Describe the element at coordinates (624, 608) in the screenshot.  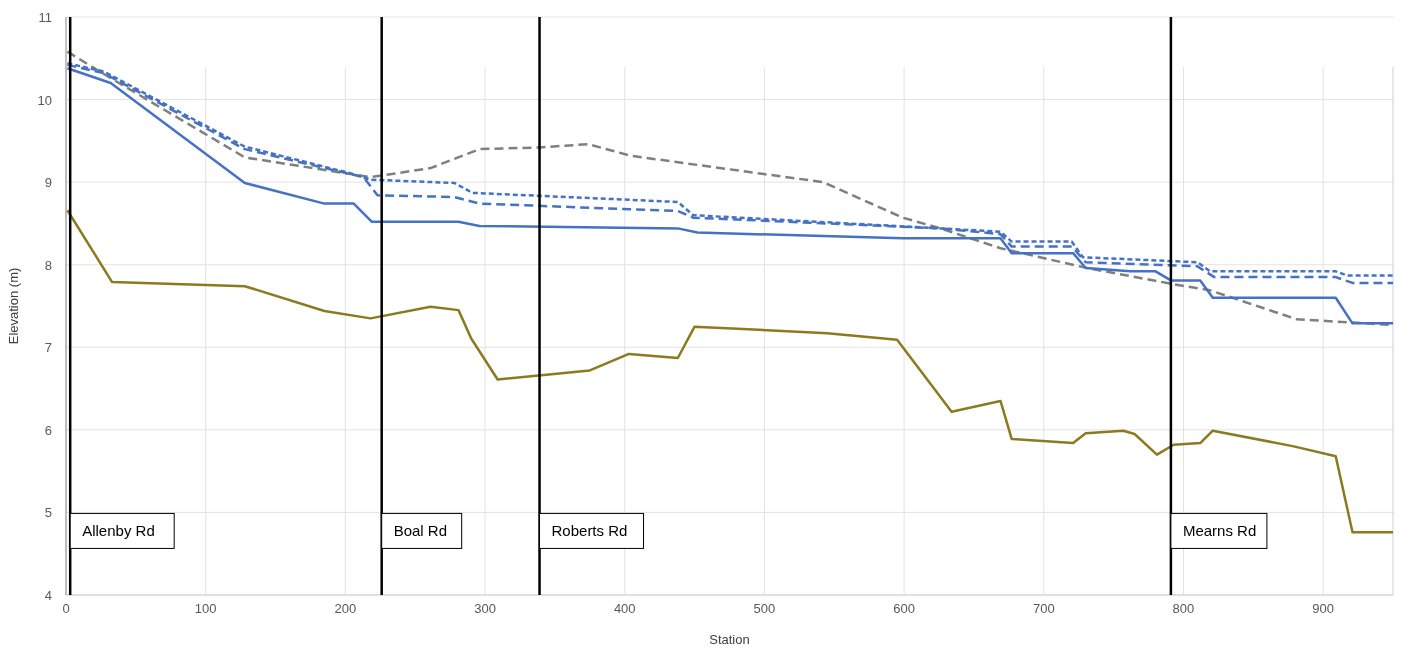
I see `x-tick-label: 400` at that location.